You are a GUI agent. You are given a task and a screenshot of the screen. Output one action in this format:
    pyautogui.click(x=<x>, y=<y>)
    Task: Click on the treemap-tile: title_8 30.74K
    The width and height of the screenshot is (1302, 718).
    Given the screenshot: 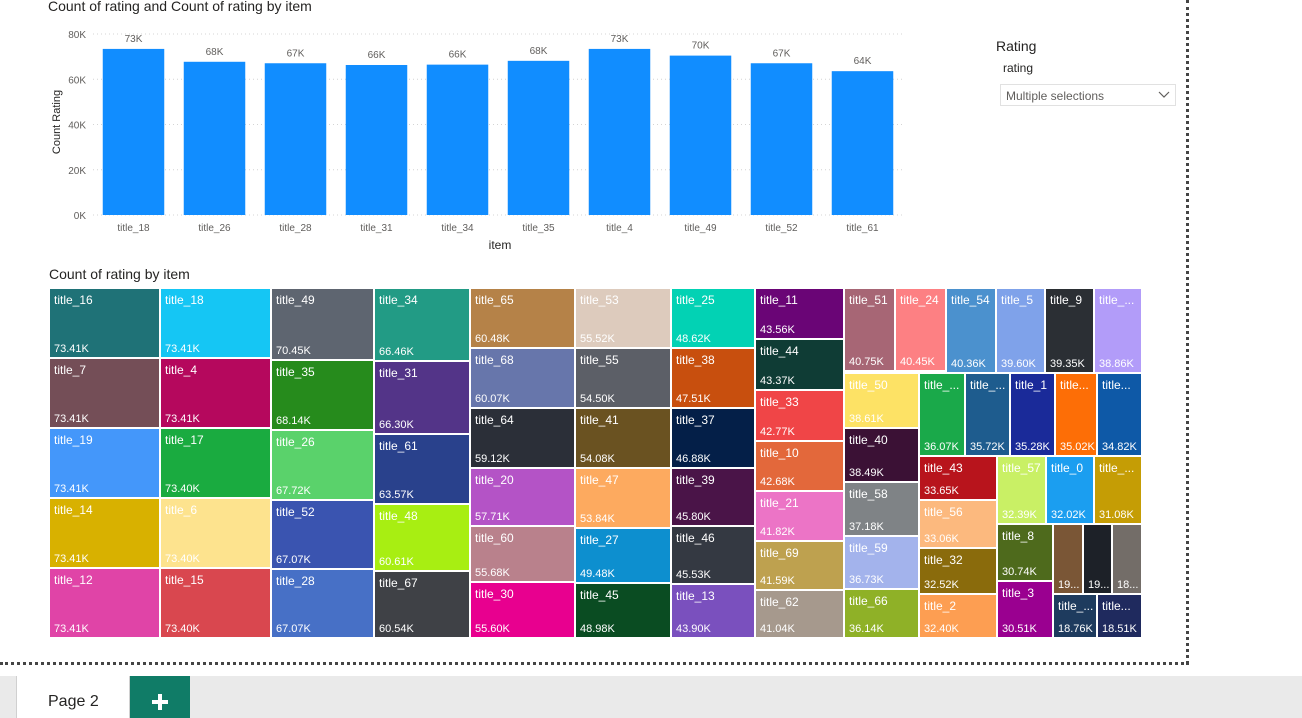 What is the action you would take?
    pyautogui.click(x=1025, y=552)
    